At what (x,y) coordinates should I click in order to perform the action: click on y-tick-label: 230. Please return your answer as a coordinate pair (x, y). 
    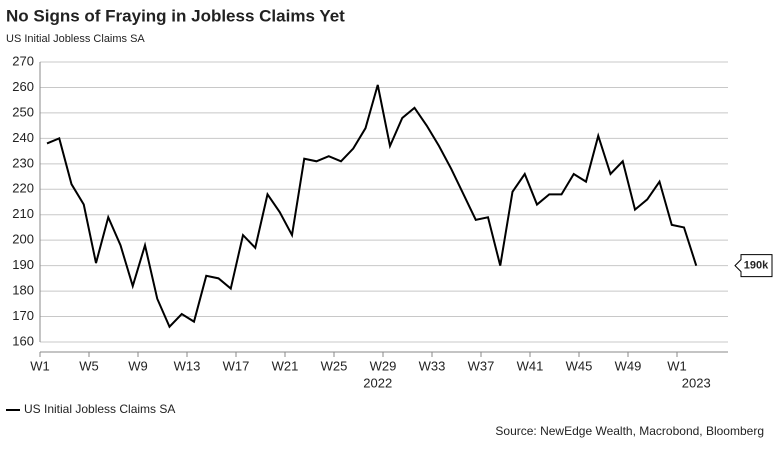
    Looking at the image, I should click on (23, 162).